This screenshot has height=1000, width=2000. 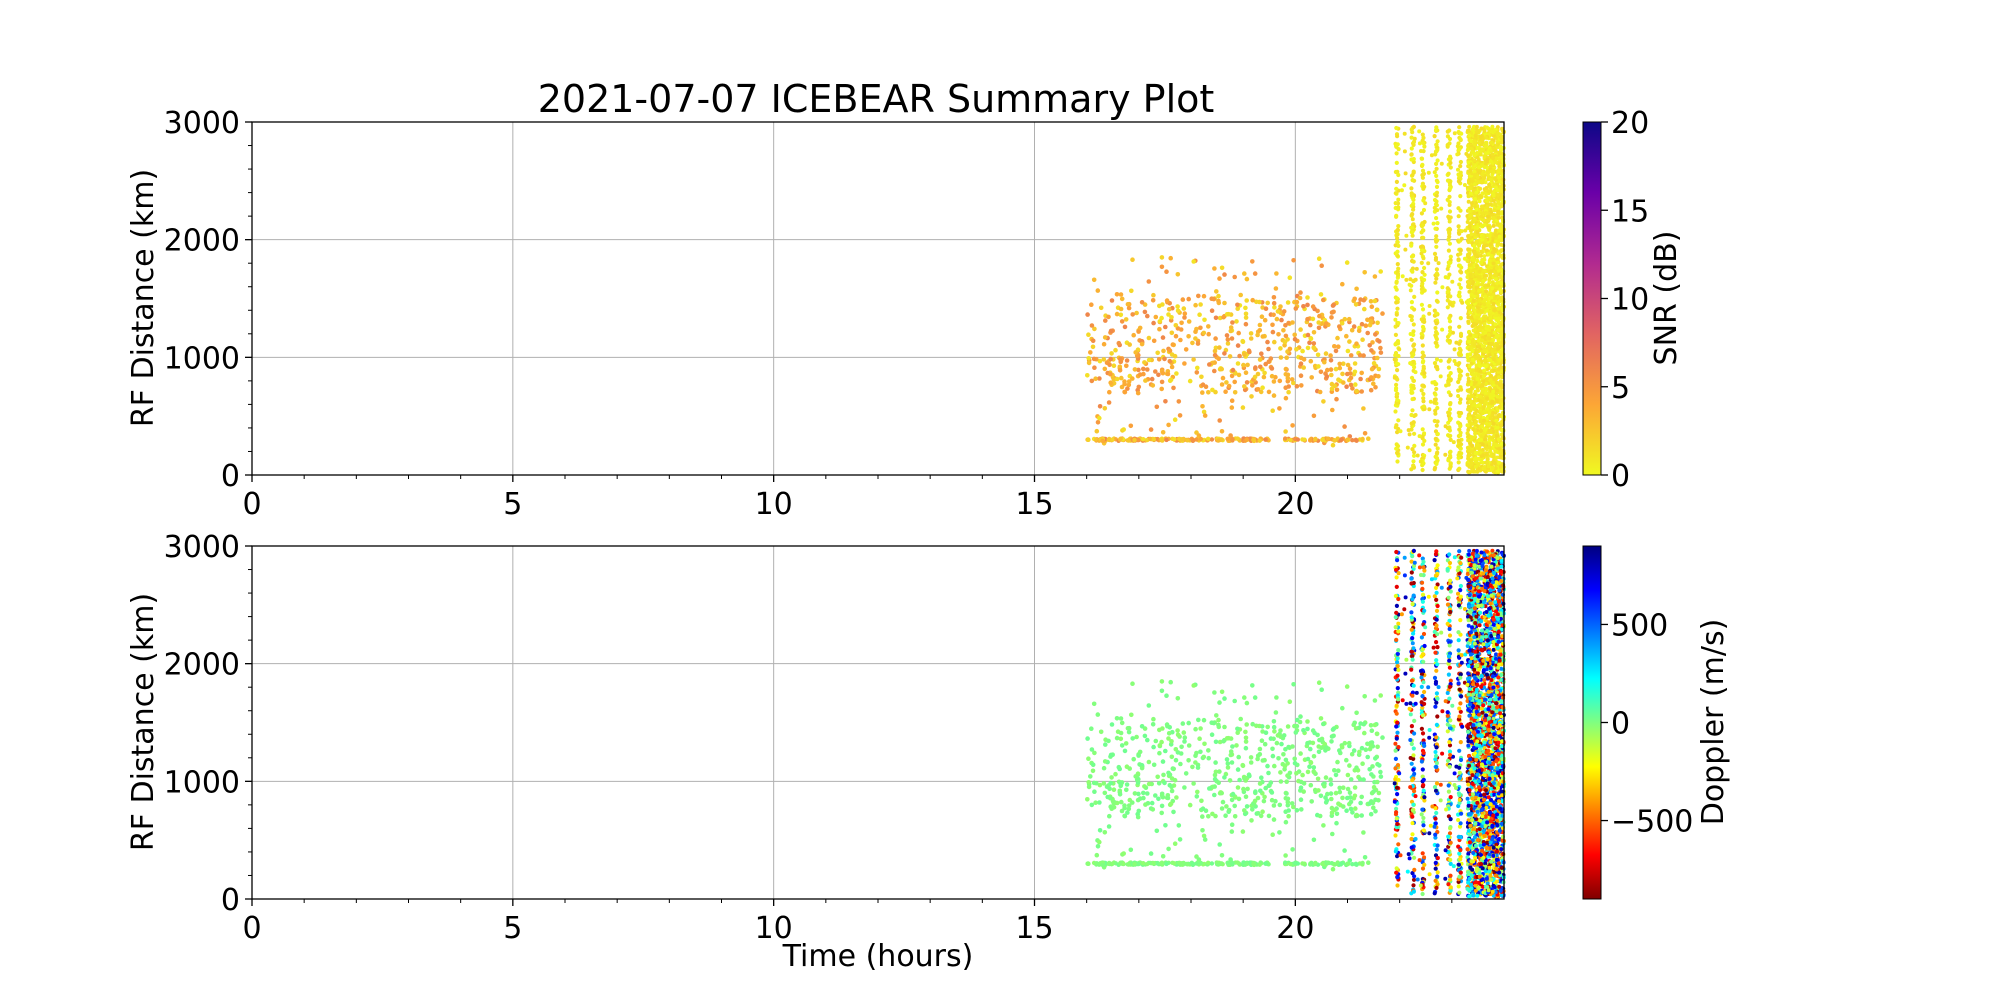 I want to click on snr-colorbar-tick-label: 20, so click(x=1630, y=123).